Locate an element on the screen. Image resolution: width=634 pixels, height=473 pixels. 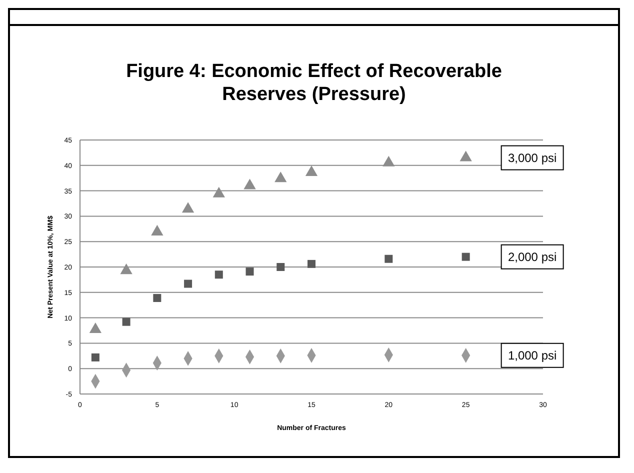
text: 2,000 psi is located at coordinates (532, 257).